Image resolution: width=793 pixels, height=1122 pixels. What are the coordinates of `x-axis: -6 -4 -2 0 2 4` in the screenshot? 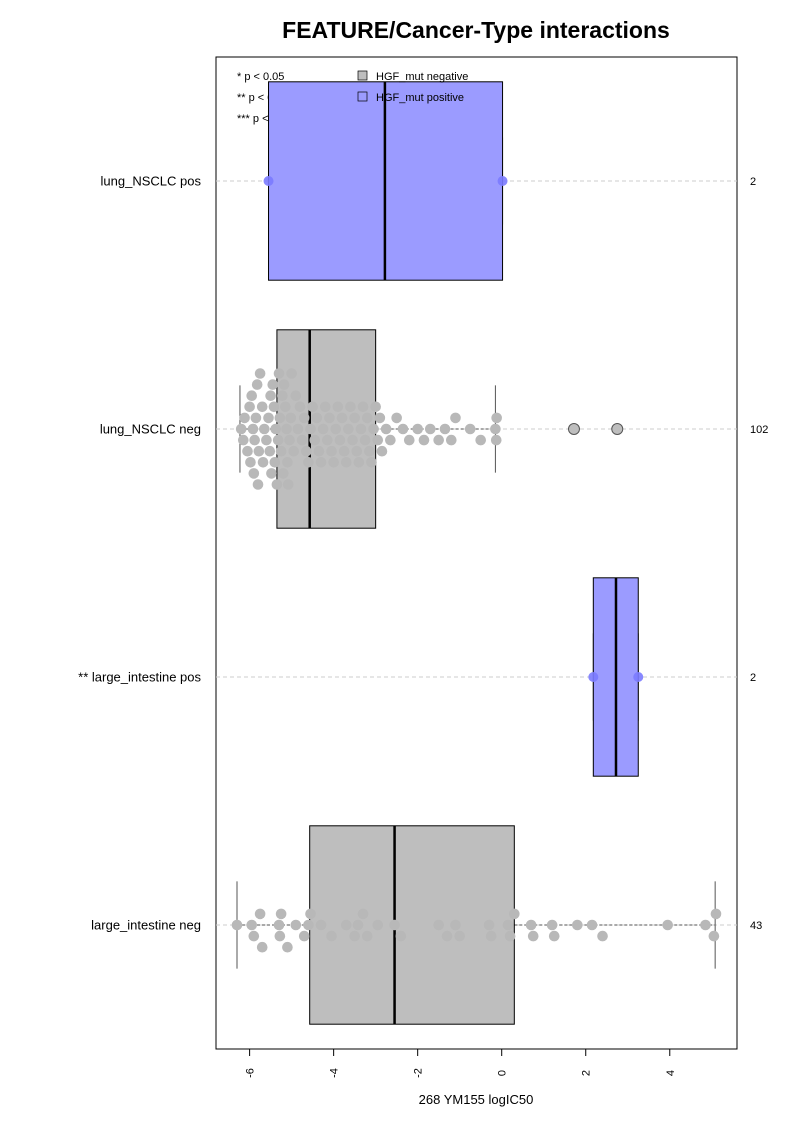 It's located at (461, 1063).